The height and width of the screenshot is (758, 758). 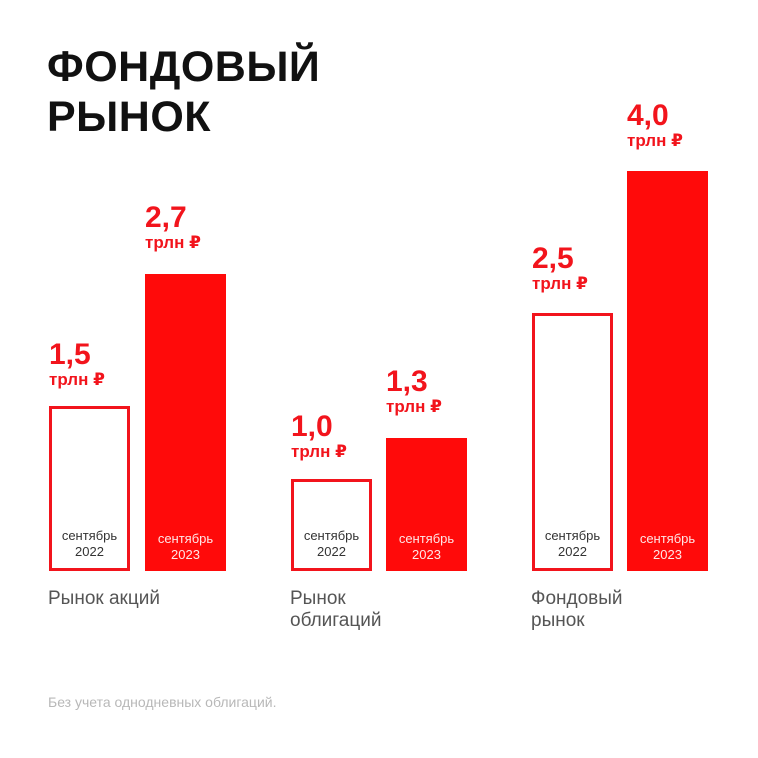 I want to click on page-title: ФОНДОВЫЙ РЫНОК, so click(x=183, y=92).